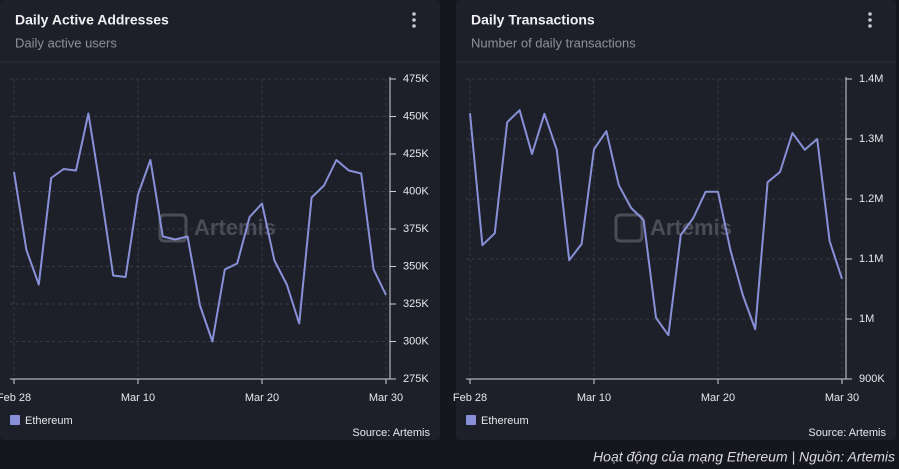 This screenshot has width=899, height=469. Describe the element at coordinates (871, 199) in the screenshot. I see `y-tick-label: 1.2M` at that location.